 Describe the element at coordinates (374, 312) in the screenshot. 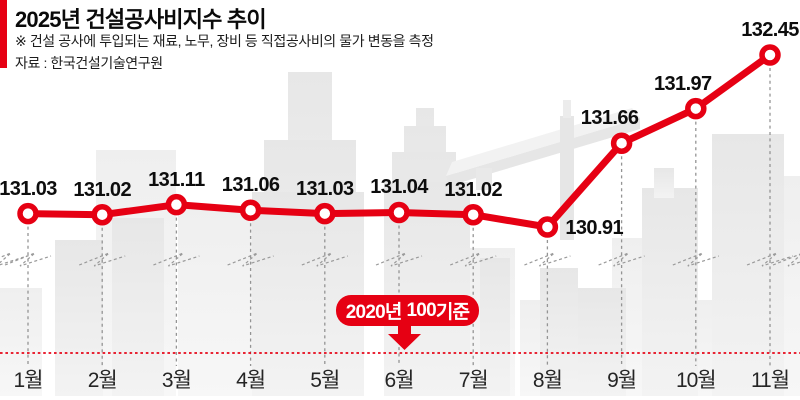

I see `badge-prefix: 2020년` at that location.